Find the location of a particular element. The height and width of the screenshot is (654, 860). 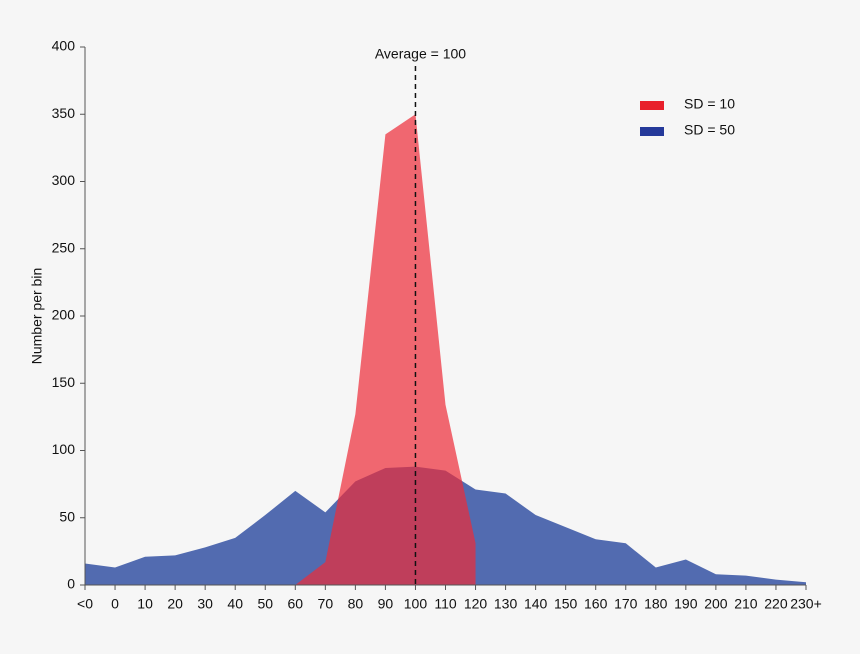

x-tick-label: 180 is located at coordinates (656, 604).